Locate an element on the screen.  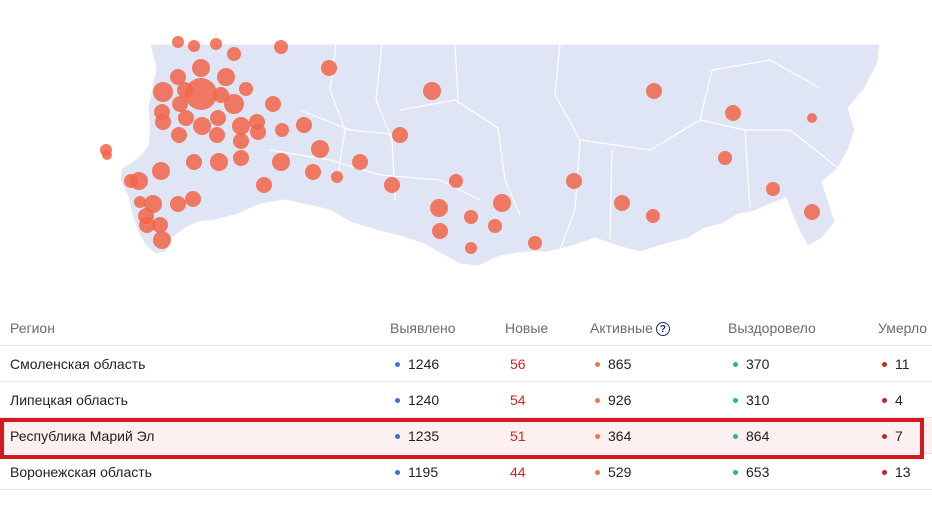
header-recovered: Выздоровело is located at coordinates (772, 328).